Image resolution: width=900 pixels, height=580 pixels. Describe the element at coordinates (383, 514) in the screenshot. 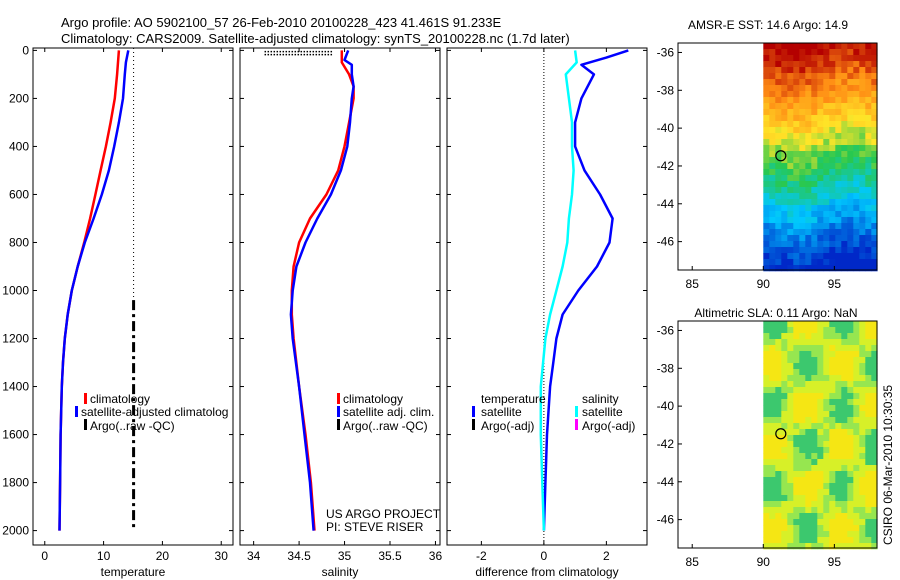

I see `credit-line-1: US ARGO PROJECT` at that location.